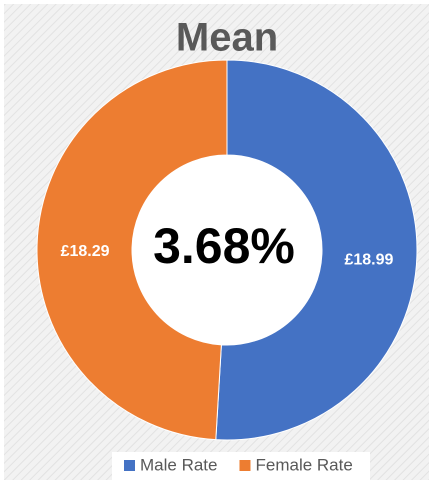 The image size is (433, 484). I want to click on chart-title: Mean, so click(227, 38).